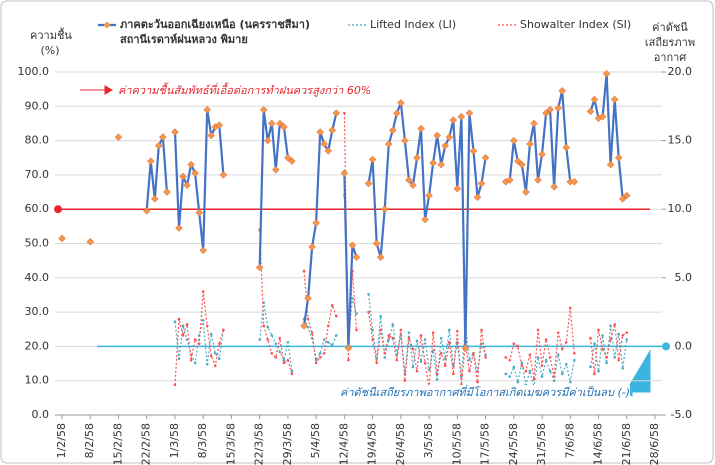  What do you see at coordinates (666, 346) in the screenshot?
I see `reference-dot` at bounding box center [666, 346].